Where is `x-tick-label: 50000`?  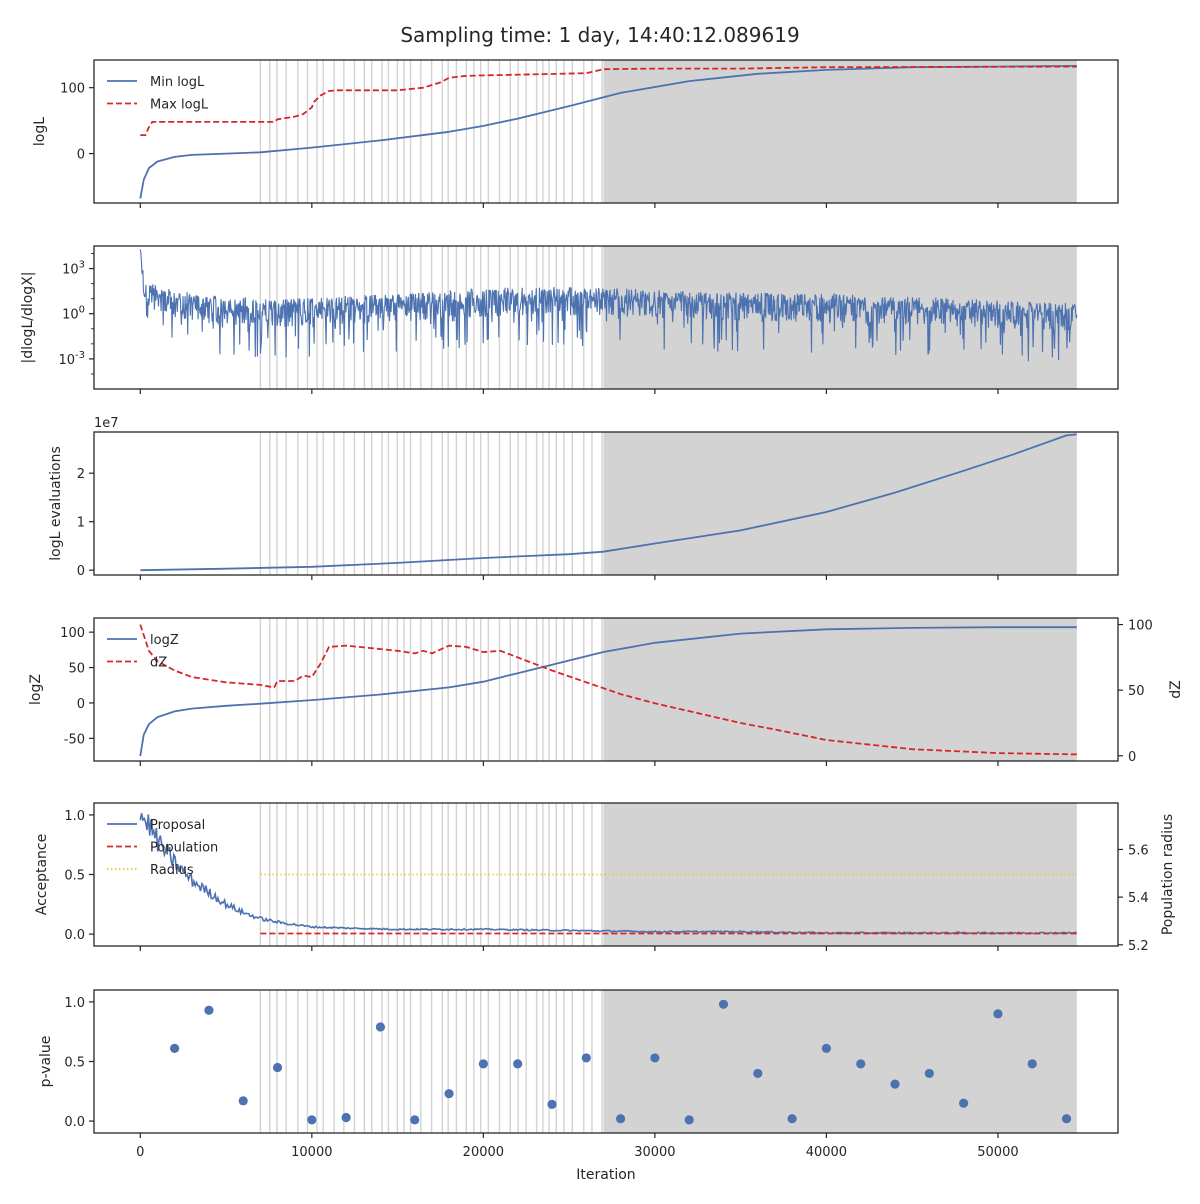 x-tick-label: 50000 is located at coordinates (997, 1152).